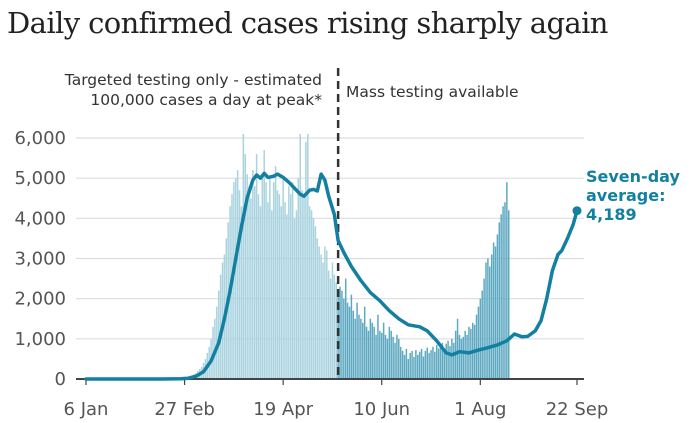  Describe the element at coordinates (283, 409) in the screenshot. I see `x-tick-label: 19 Apr` at that location.